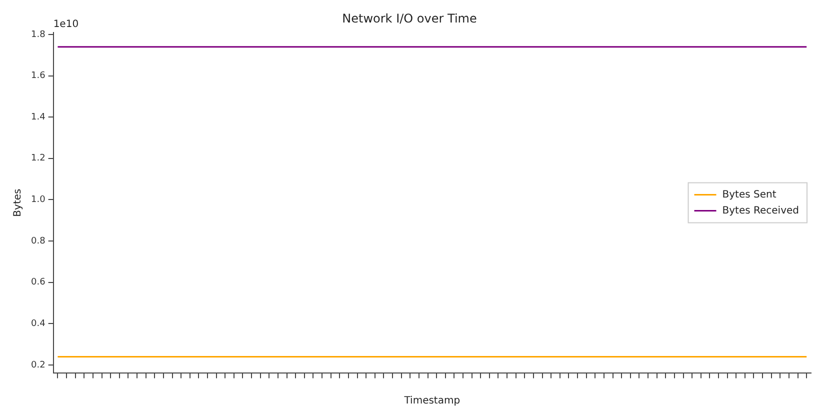  What do you see at coordinates (431, 401) in the screenshot?
I see `x-axis-title: Timestamp` at bounding box center [431, 401].